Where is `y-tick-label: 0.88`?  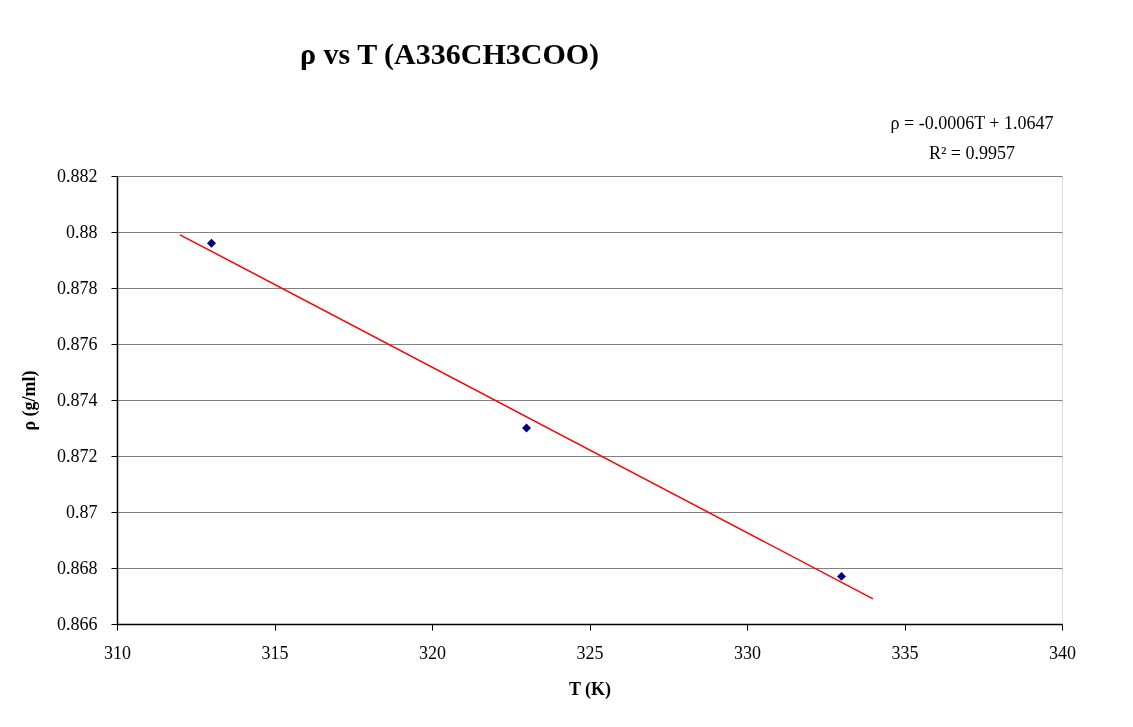 y-tick-label: 0.88 is located at coordinates (82, 231).